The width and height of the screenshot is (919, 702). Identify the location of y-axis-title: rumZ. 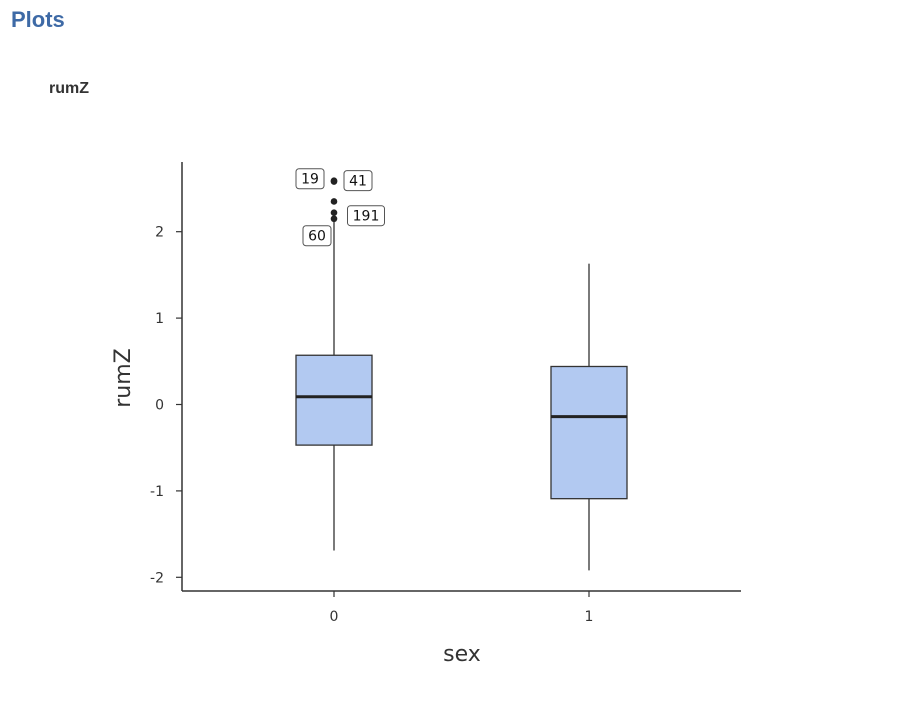
(123, 378).